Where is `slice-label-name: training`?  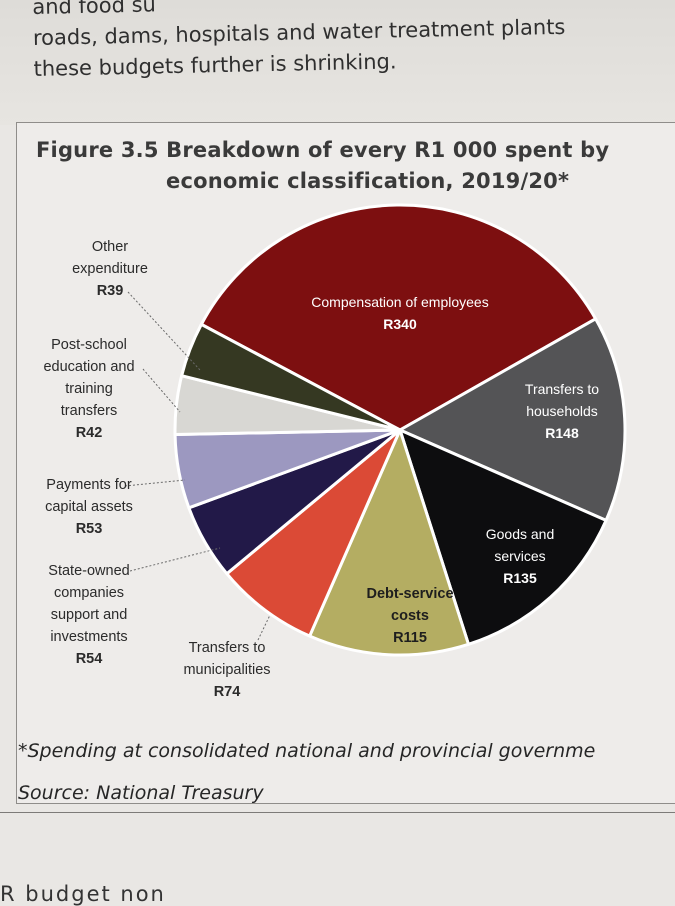 slice-label-name: training is located at coordinates (89, 389).